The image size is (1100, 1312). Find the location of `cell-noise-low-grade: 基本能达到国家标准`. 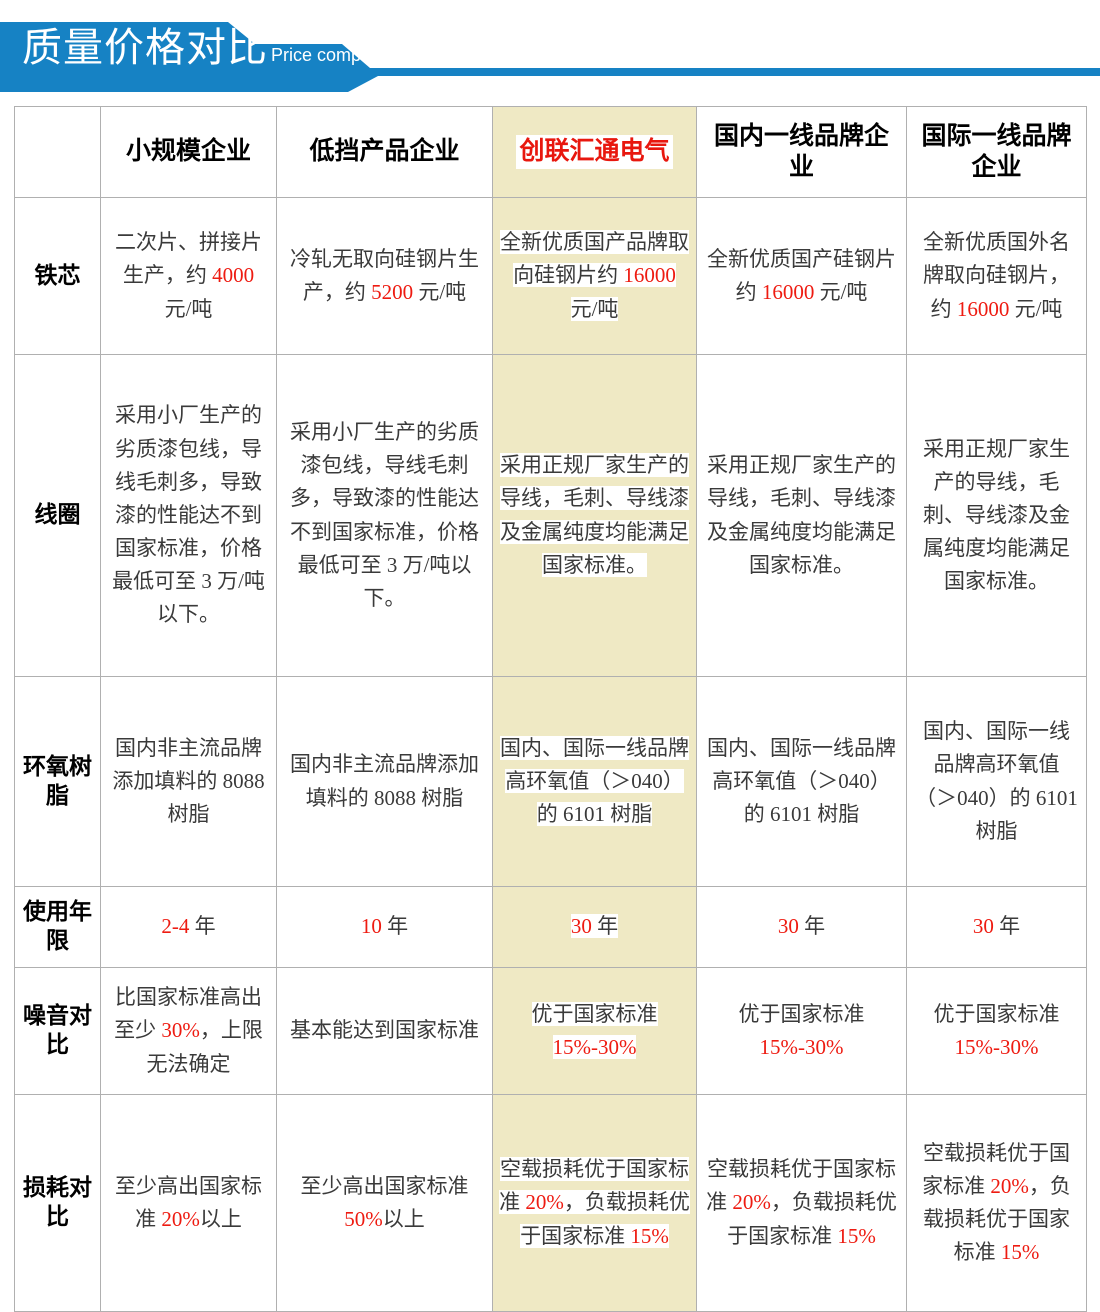

cell-noise-low-grade: 基本能达到国家标准 is located at coordinates (384, 1031).